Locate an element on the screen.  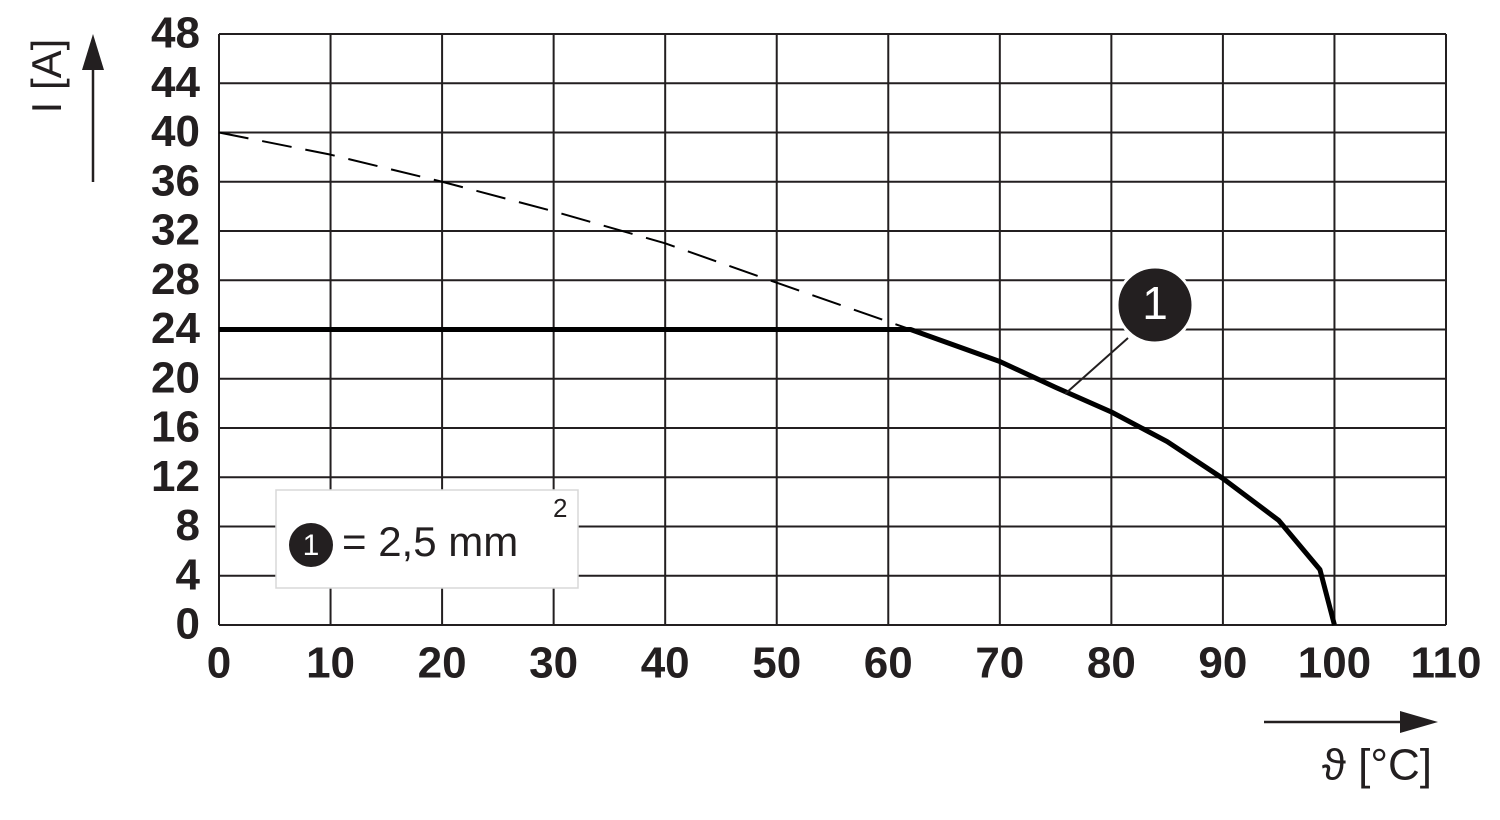
callout-circle is located at coordinates (1155, 305).